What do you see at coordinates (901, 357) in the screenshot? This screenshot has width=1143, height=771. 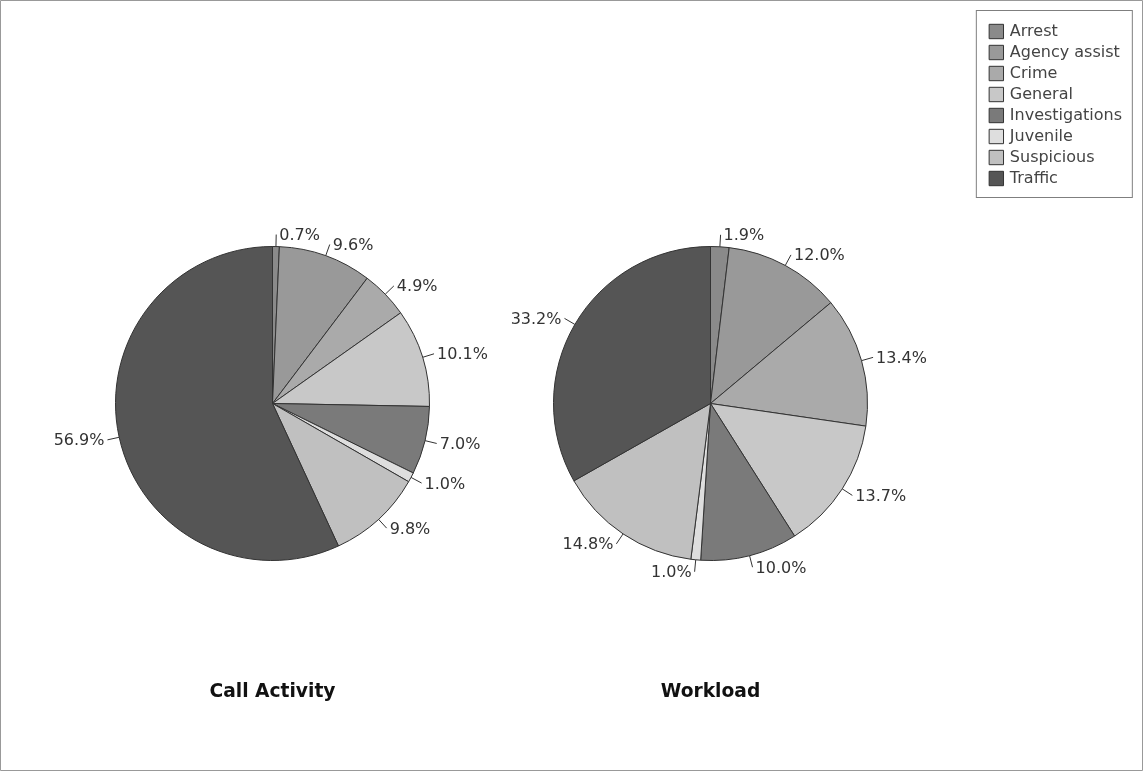 I see `data-label: 13.4%` at bounding box center [901, 357].